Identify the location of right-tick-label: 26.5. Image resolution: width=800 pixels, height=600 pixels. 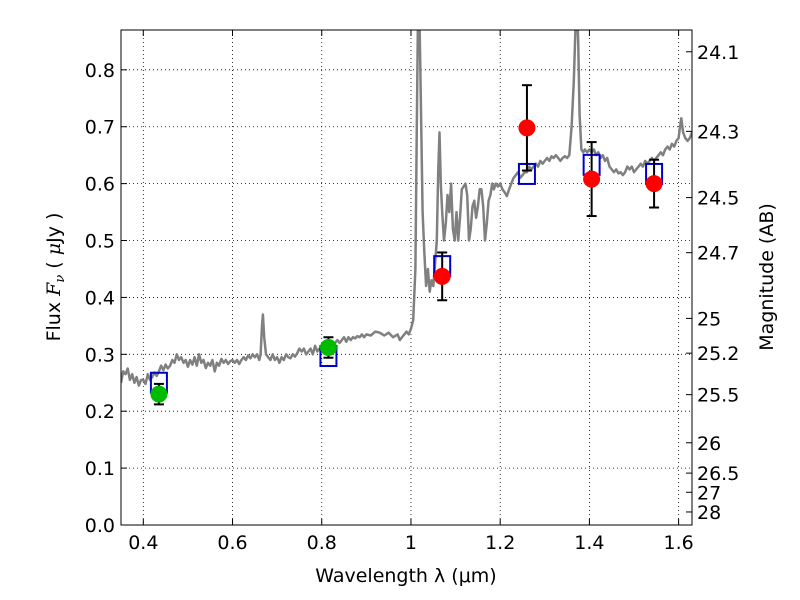
(718, 474).